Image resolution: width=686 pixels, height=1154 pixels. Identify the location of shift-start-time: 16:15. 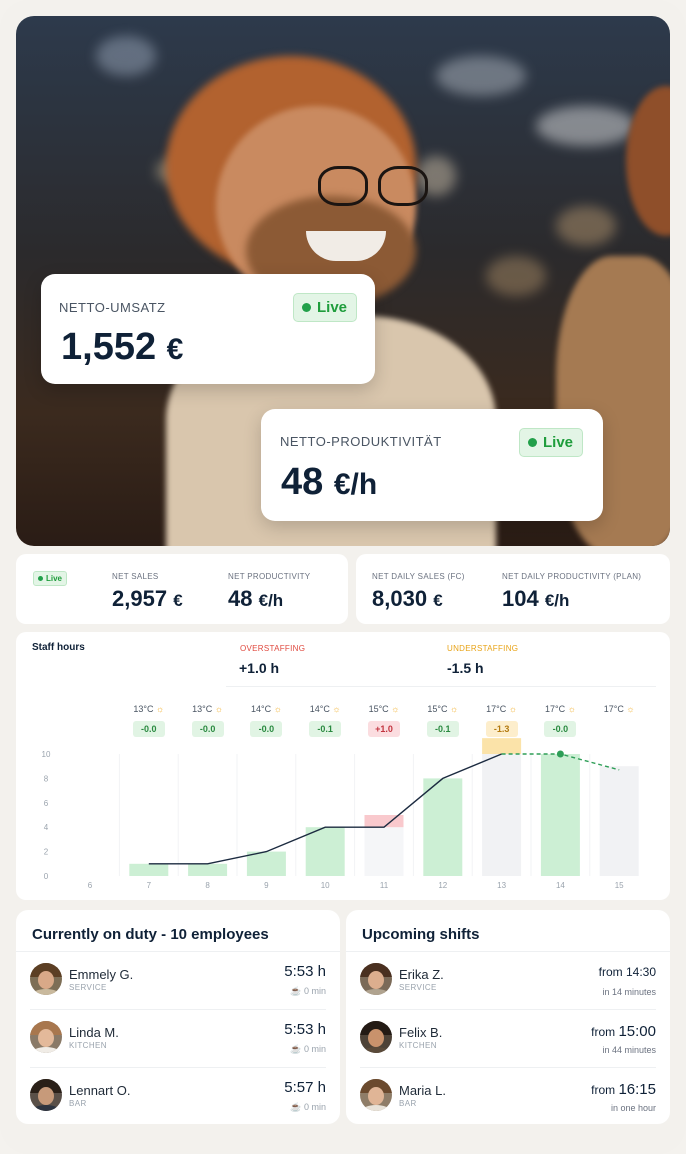
(637, 1089).